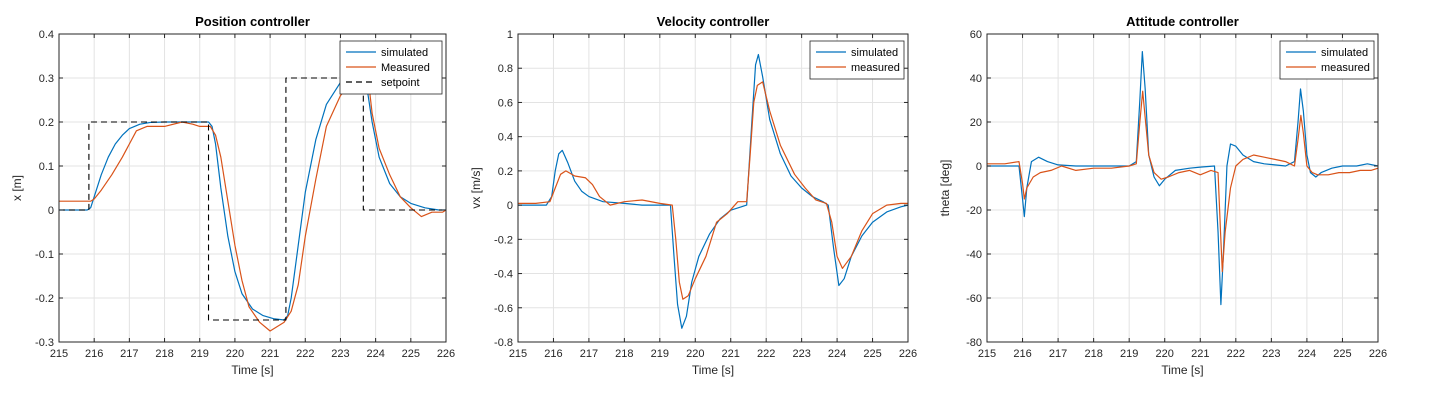 This screenshot has width=1443, height=416. What do you see at coordinates (974, 343) in the screenshot?
I see `y-tick-label: -80` at bounding box center [974, 343].